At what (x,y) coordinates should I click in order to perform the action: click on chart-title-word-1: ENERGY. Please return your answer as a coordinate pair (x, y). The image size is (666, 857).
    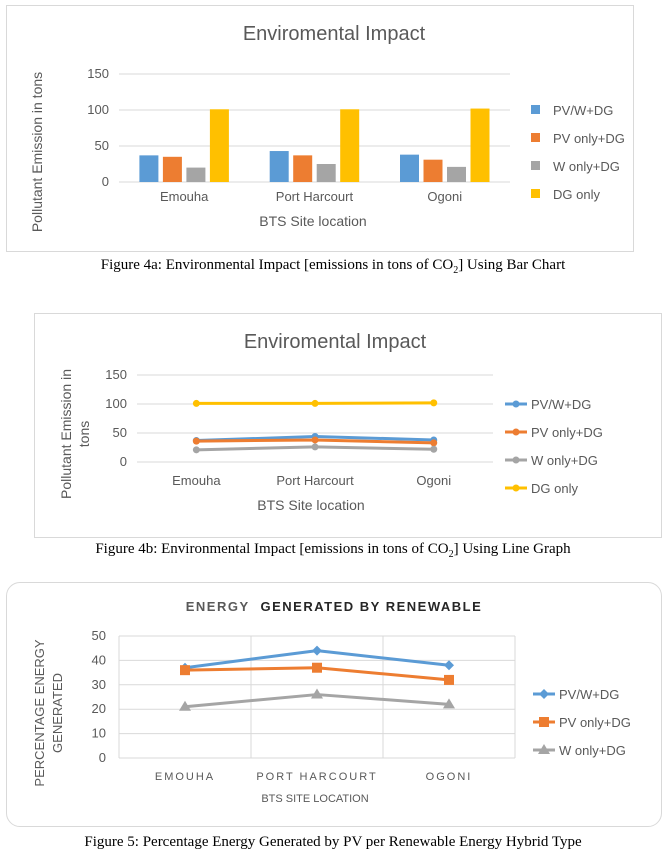
    Looking at the image, I should click on (218, 606).